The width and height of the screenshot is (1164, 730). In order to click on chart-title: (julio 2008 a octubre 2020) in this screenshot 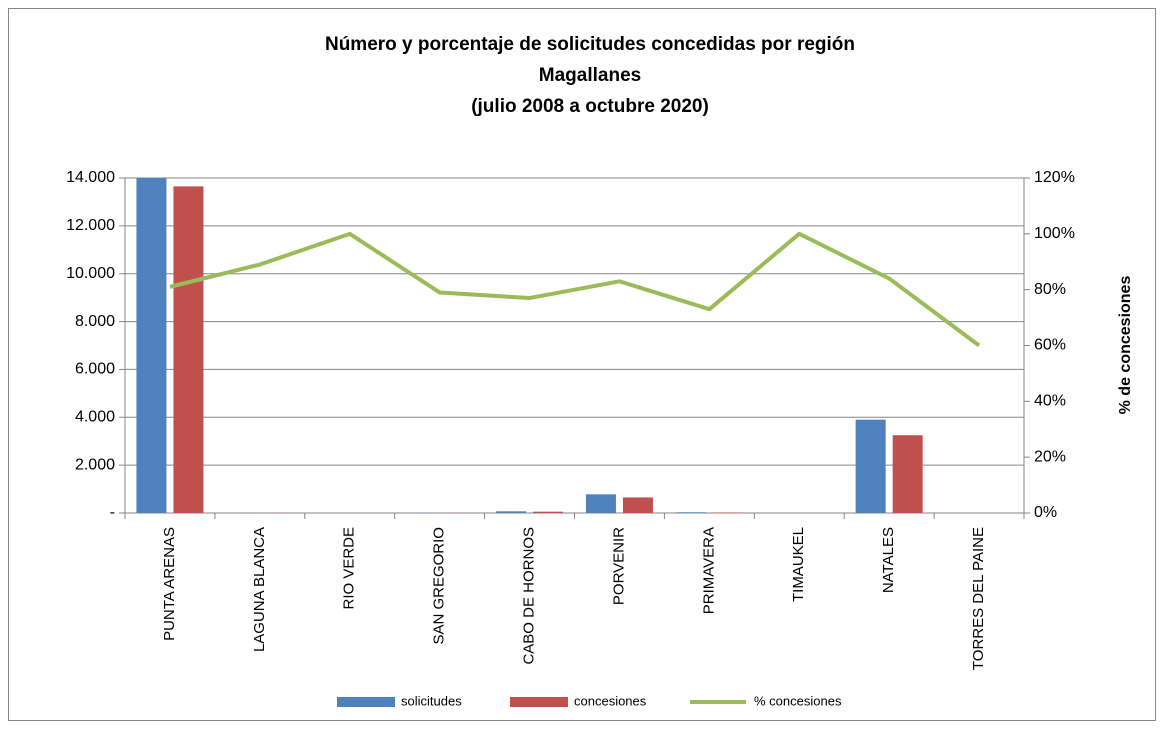, I will do `click(590, 106)`.